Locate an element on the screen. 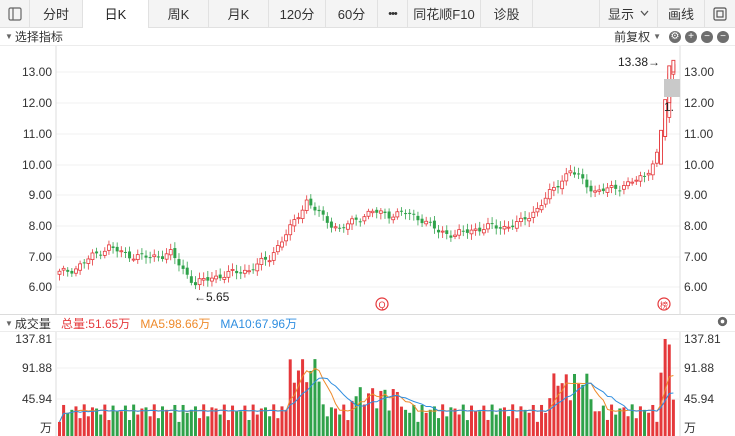  tab-60min: 60分 is located at coordinates (352, 14).